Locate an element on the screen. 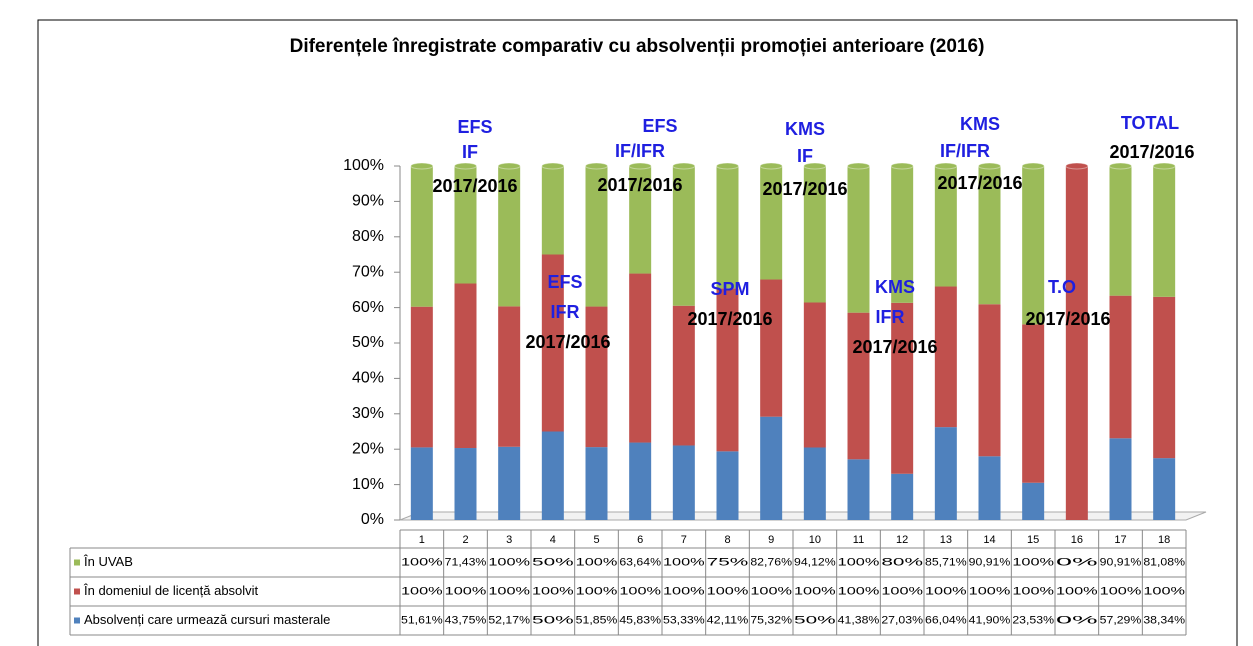 The width and height of the screenshot is (1253, 646). y-tick-label: 70% is located at coordinates (368, 271).